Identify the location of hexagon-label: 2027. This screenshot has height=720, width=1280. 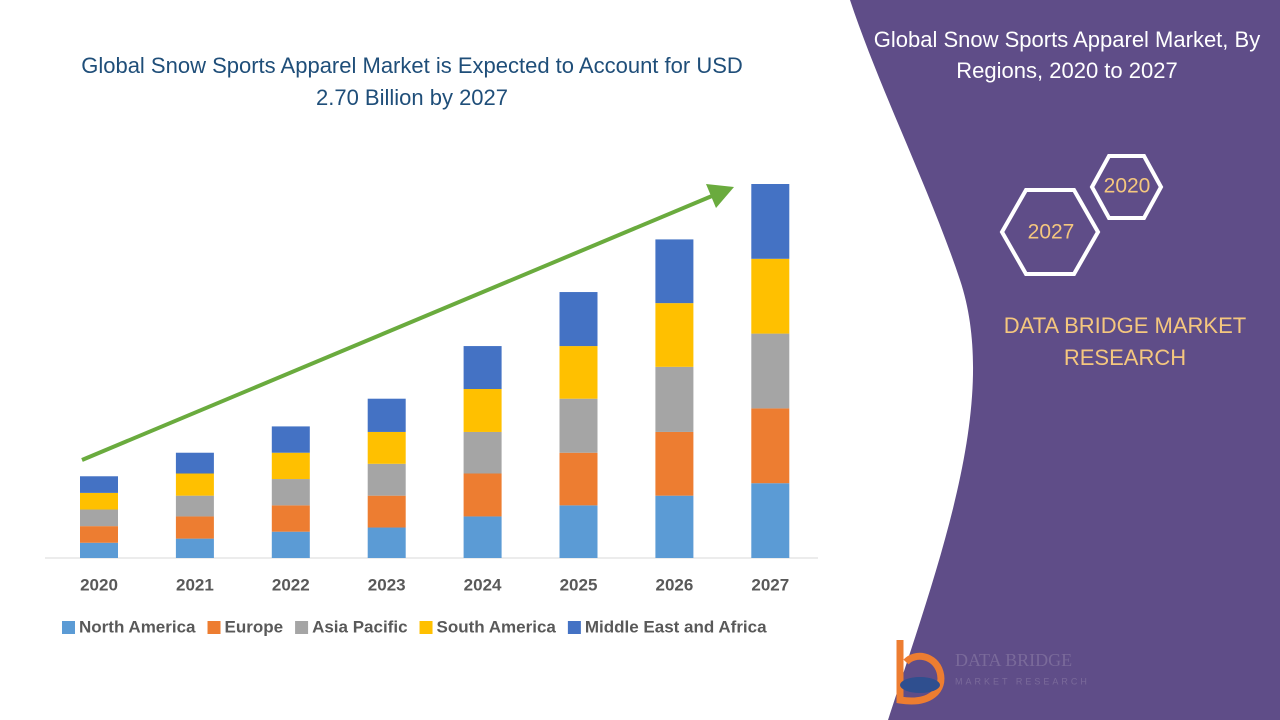
(1051, 232).